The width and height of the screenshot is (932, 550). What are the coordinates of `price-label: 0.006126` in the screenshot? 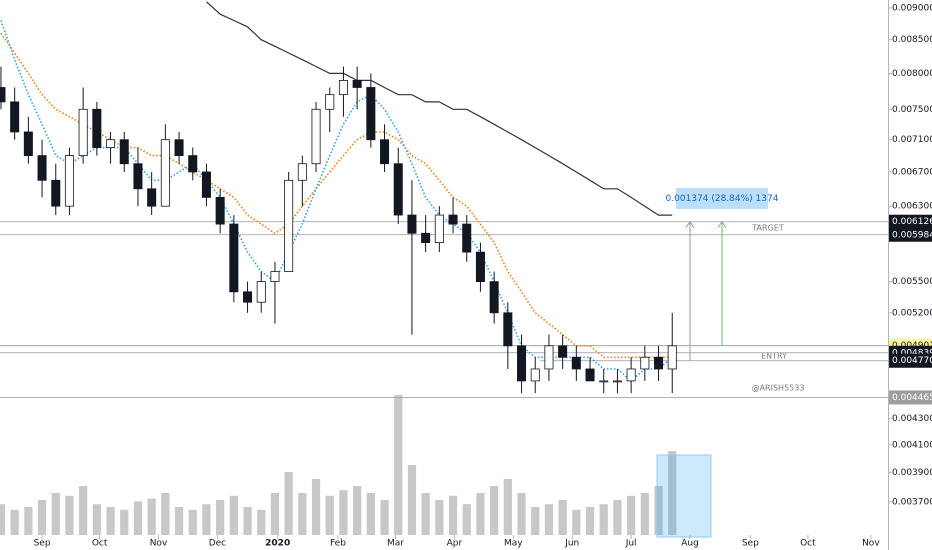 It's located at (912, 222).